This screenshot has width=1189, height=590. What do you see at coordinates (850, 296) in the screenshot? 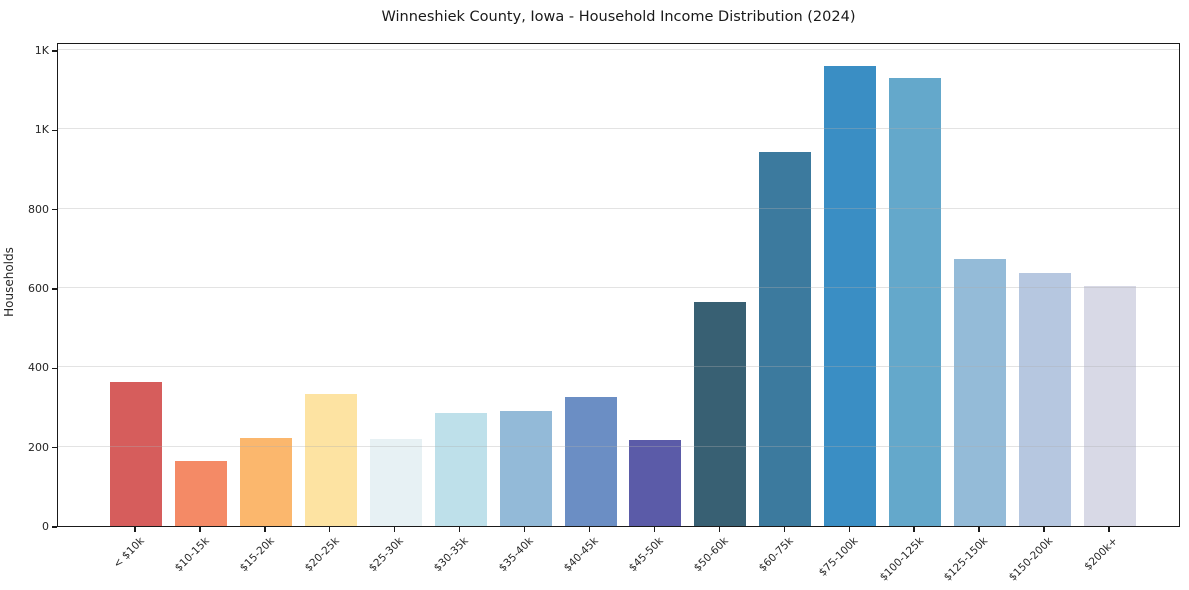
I see `bar-$75-100k` at bounding box center [850, 296].